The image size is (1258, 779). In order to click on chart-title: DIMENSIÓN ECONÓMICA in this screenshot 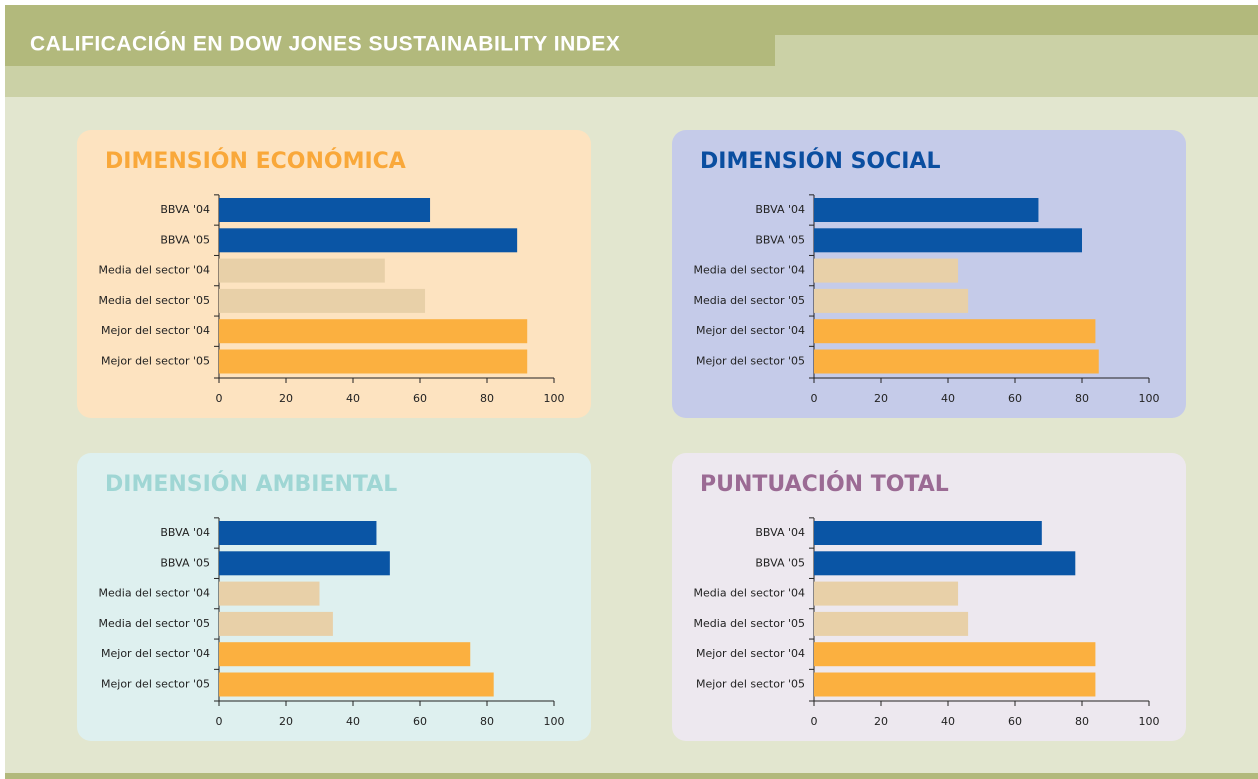, I will do `click(255, 161)`.